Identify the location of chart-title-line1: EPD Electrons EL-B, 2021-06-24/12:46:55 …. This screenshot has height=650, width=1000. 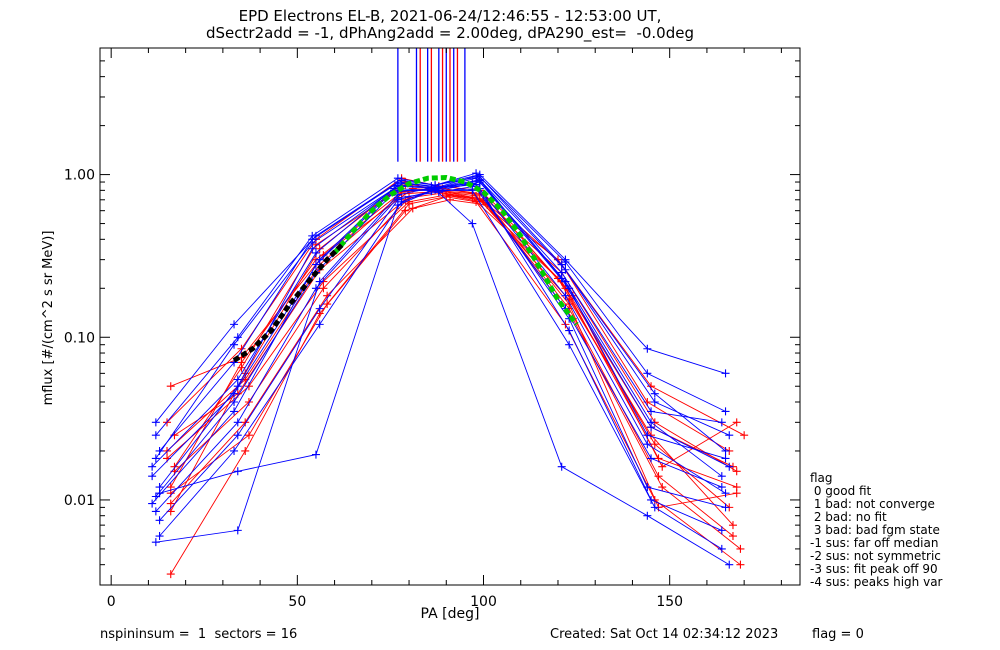
(450, 16).